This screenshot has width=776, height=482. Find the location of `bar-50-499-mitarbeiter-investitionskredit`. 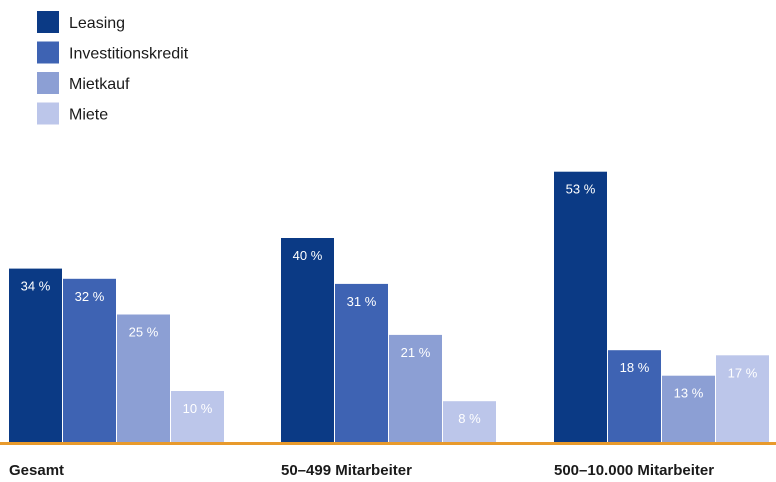

bar-50-499-mitarbeiter-investitionskredit is located at coordinates (361, 362).